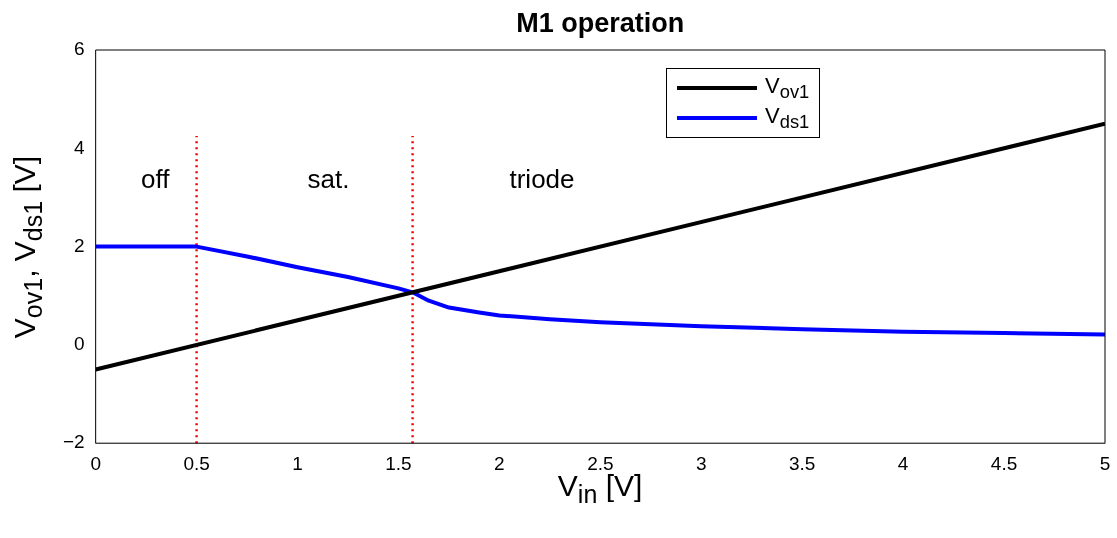  What do you see at coordinates (196, 463) in the screenshot?
I see `x-tick-label: 0.5` at bounding box center [196, 463].